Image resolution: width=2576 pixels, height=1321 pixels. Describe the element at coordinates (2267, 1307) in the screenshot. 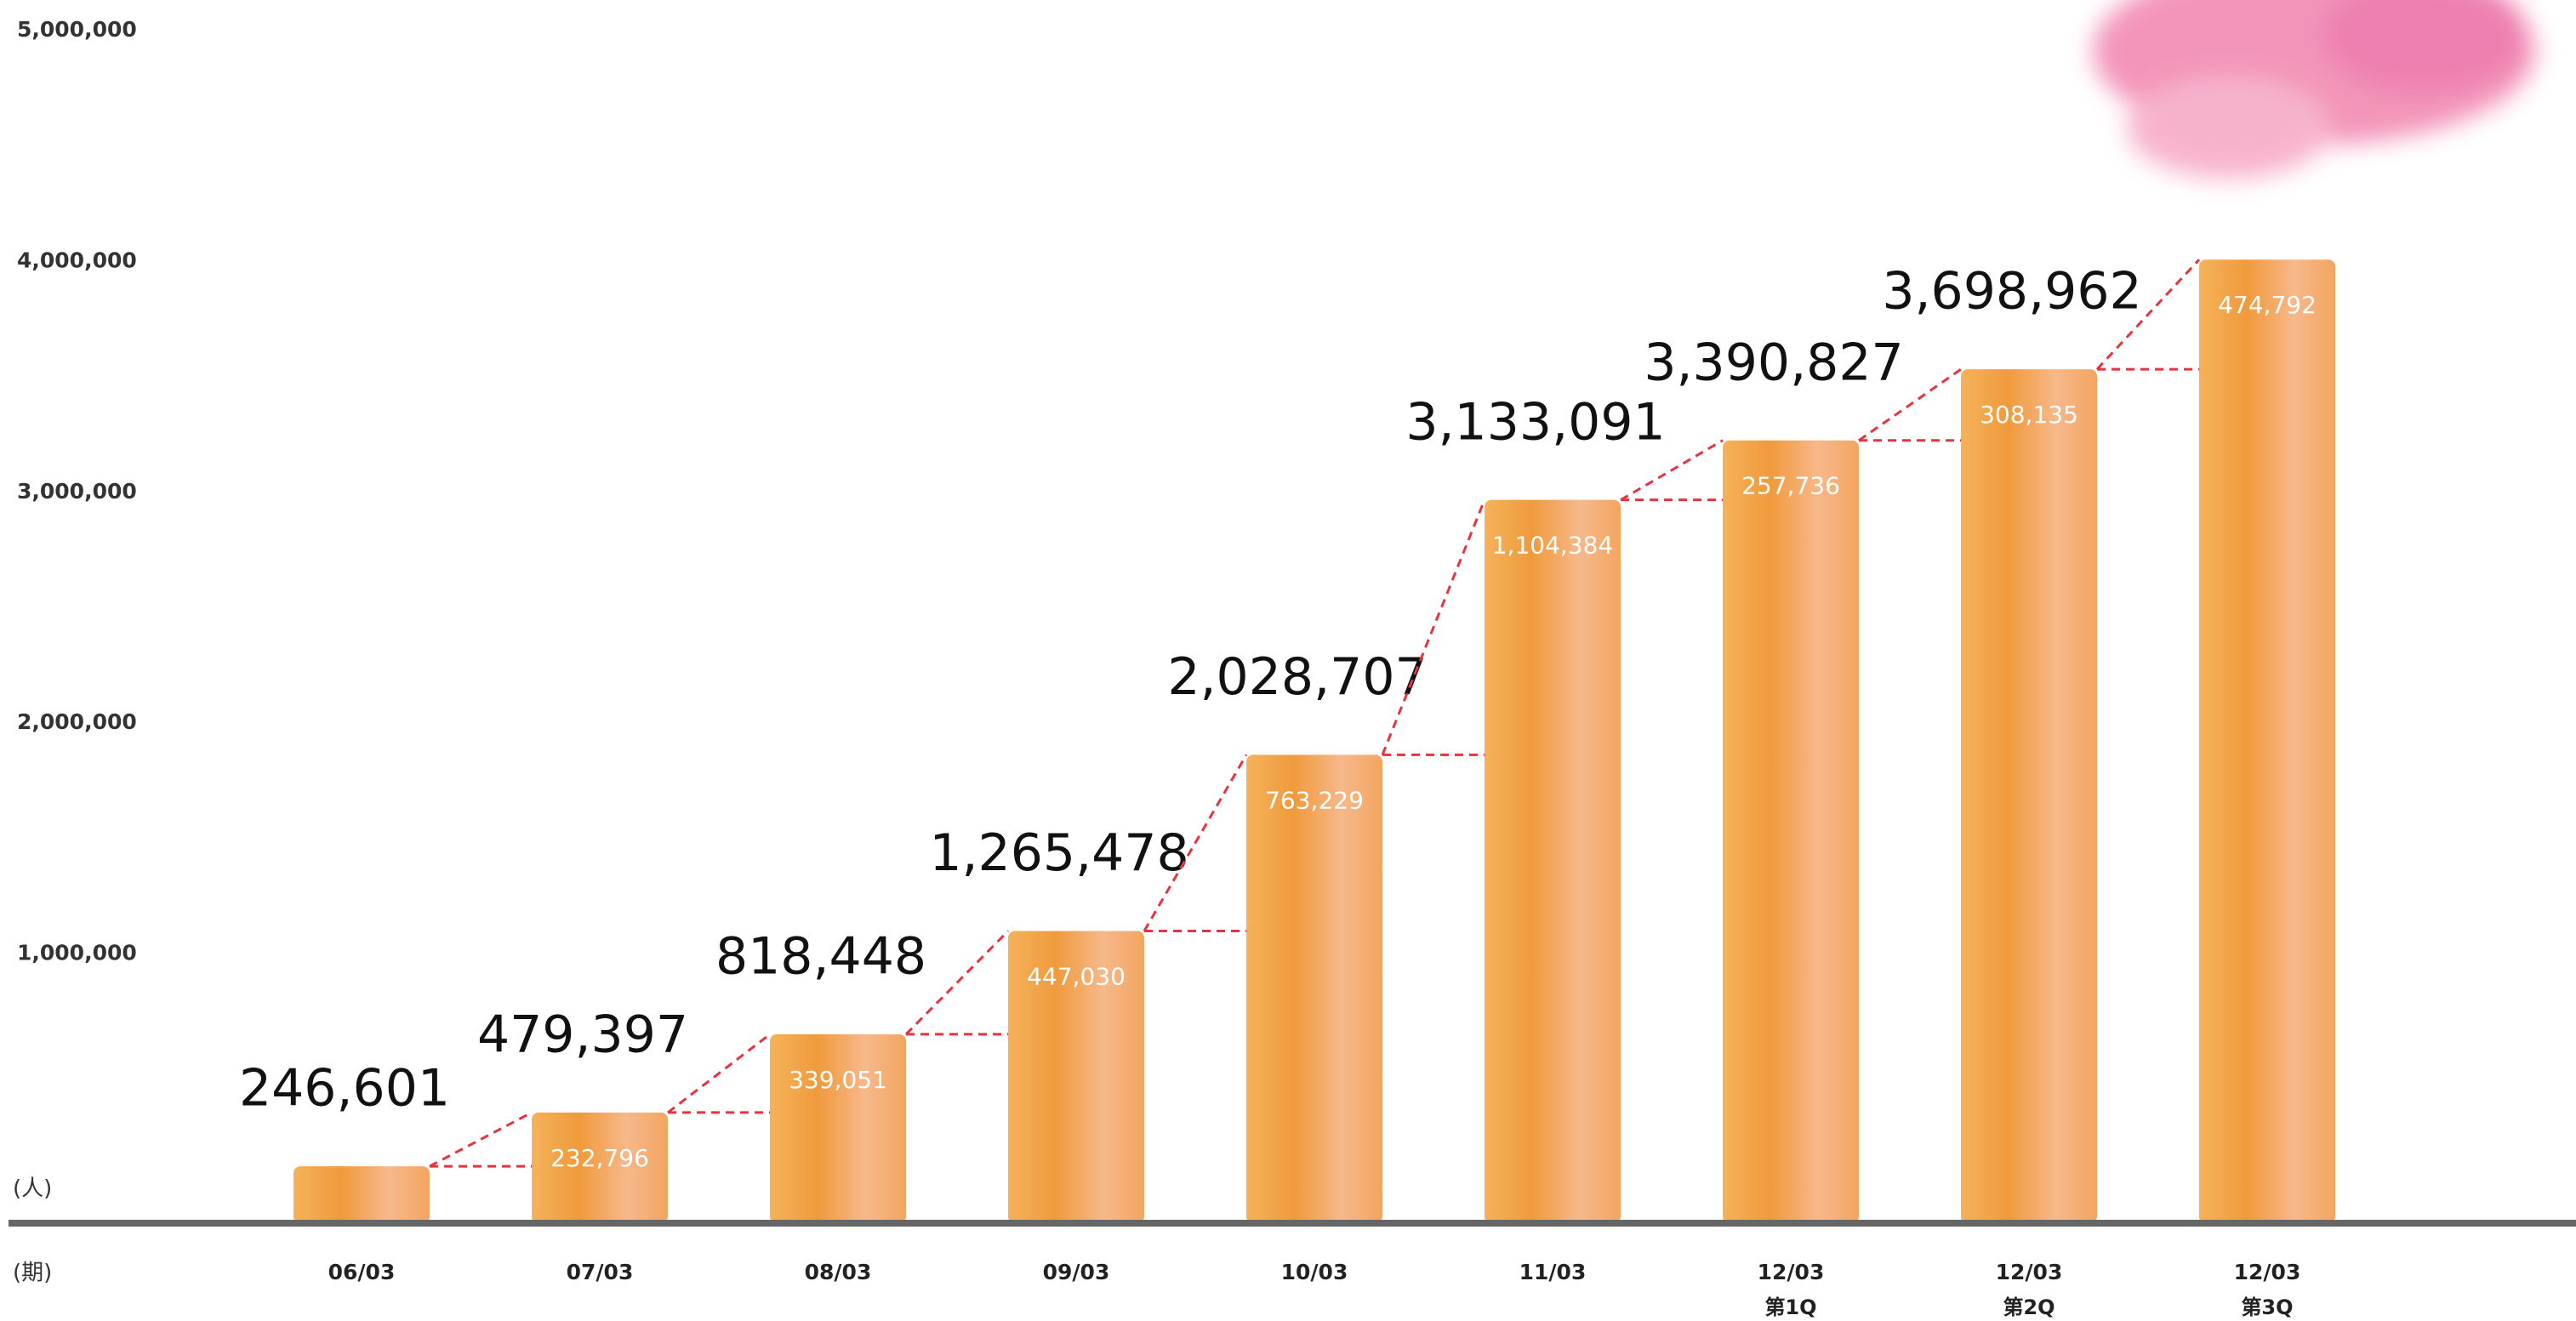

I see `x-tick-sublabel: 第3Q` at that location.